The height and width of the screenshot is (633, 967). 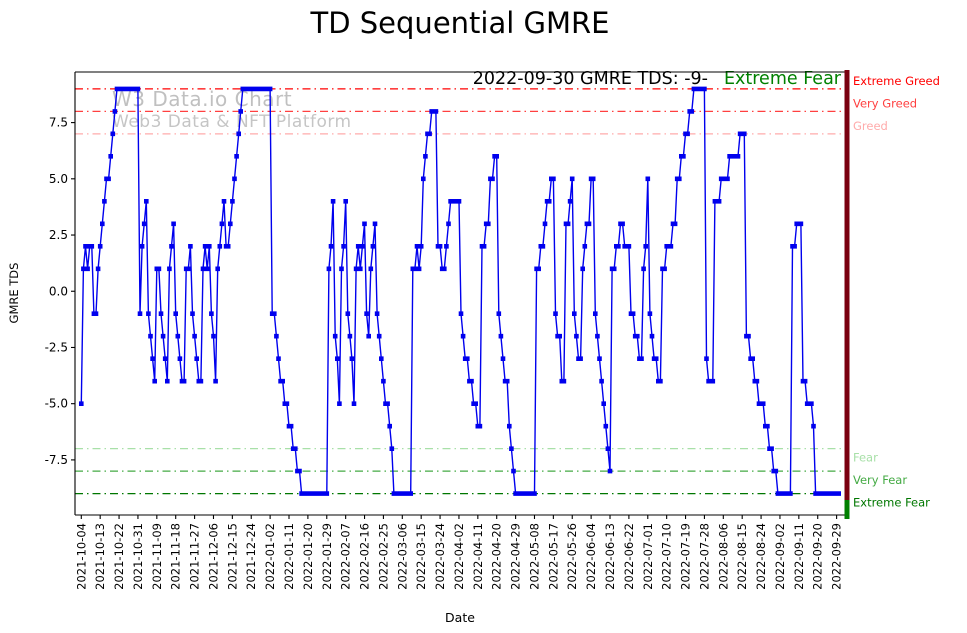 I want to click on x-tick-label: 2022-08-15, so click(x=742, y=556).